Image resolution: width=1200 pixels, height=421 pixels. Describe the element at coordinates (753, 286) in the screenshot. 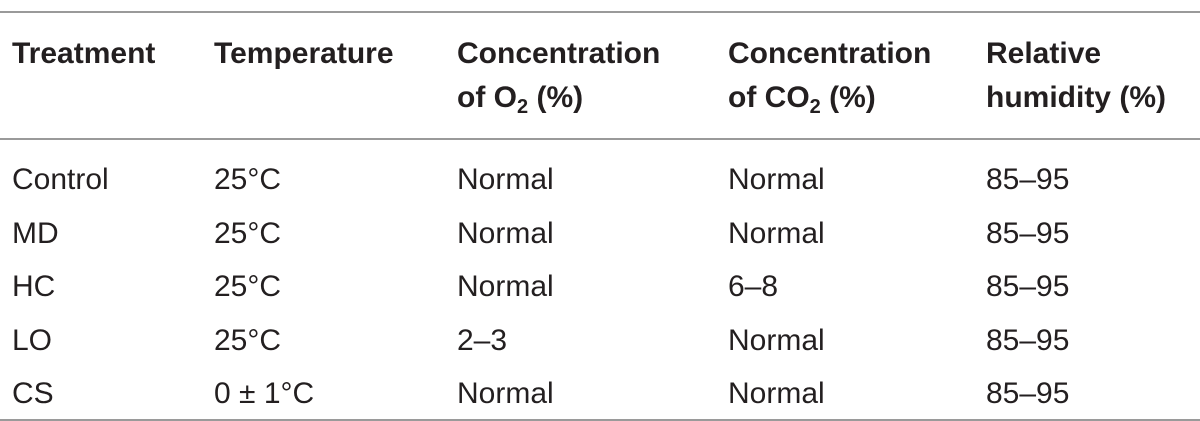

I see `cell-co2: 6–8` at that location.